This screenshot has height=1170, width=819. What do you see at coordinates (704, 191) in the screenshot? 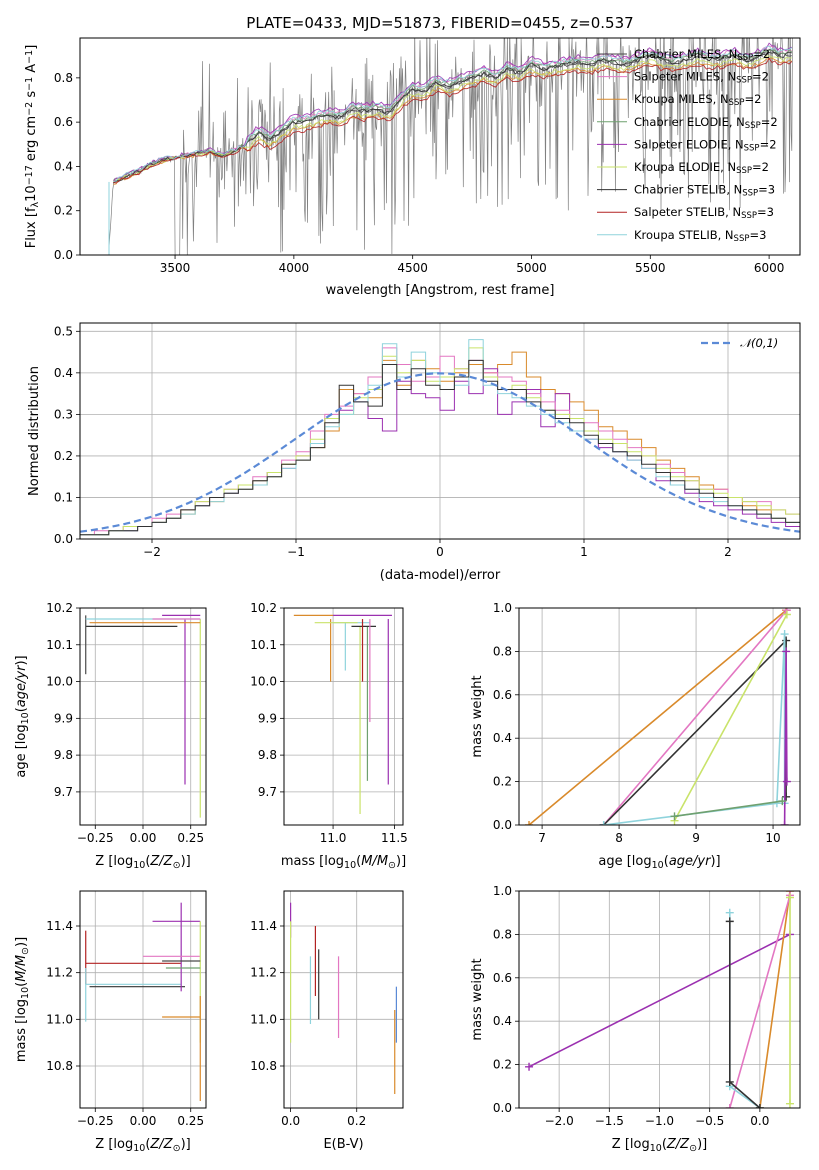
I see `legend-entry-6: Chabrier STELIB, NSSP=3` at bounding box center [704, 191].